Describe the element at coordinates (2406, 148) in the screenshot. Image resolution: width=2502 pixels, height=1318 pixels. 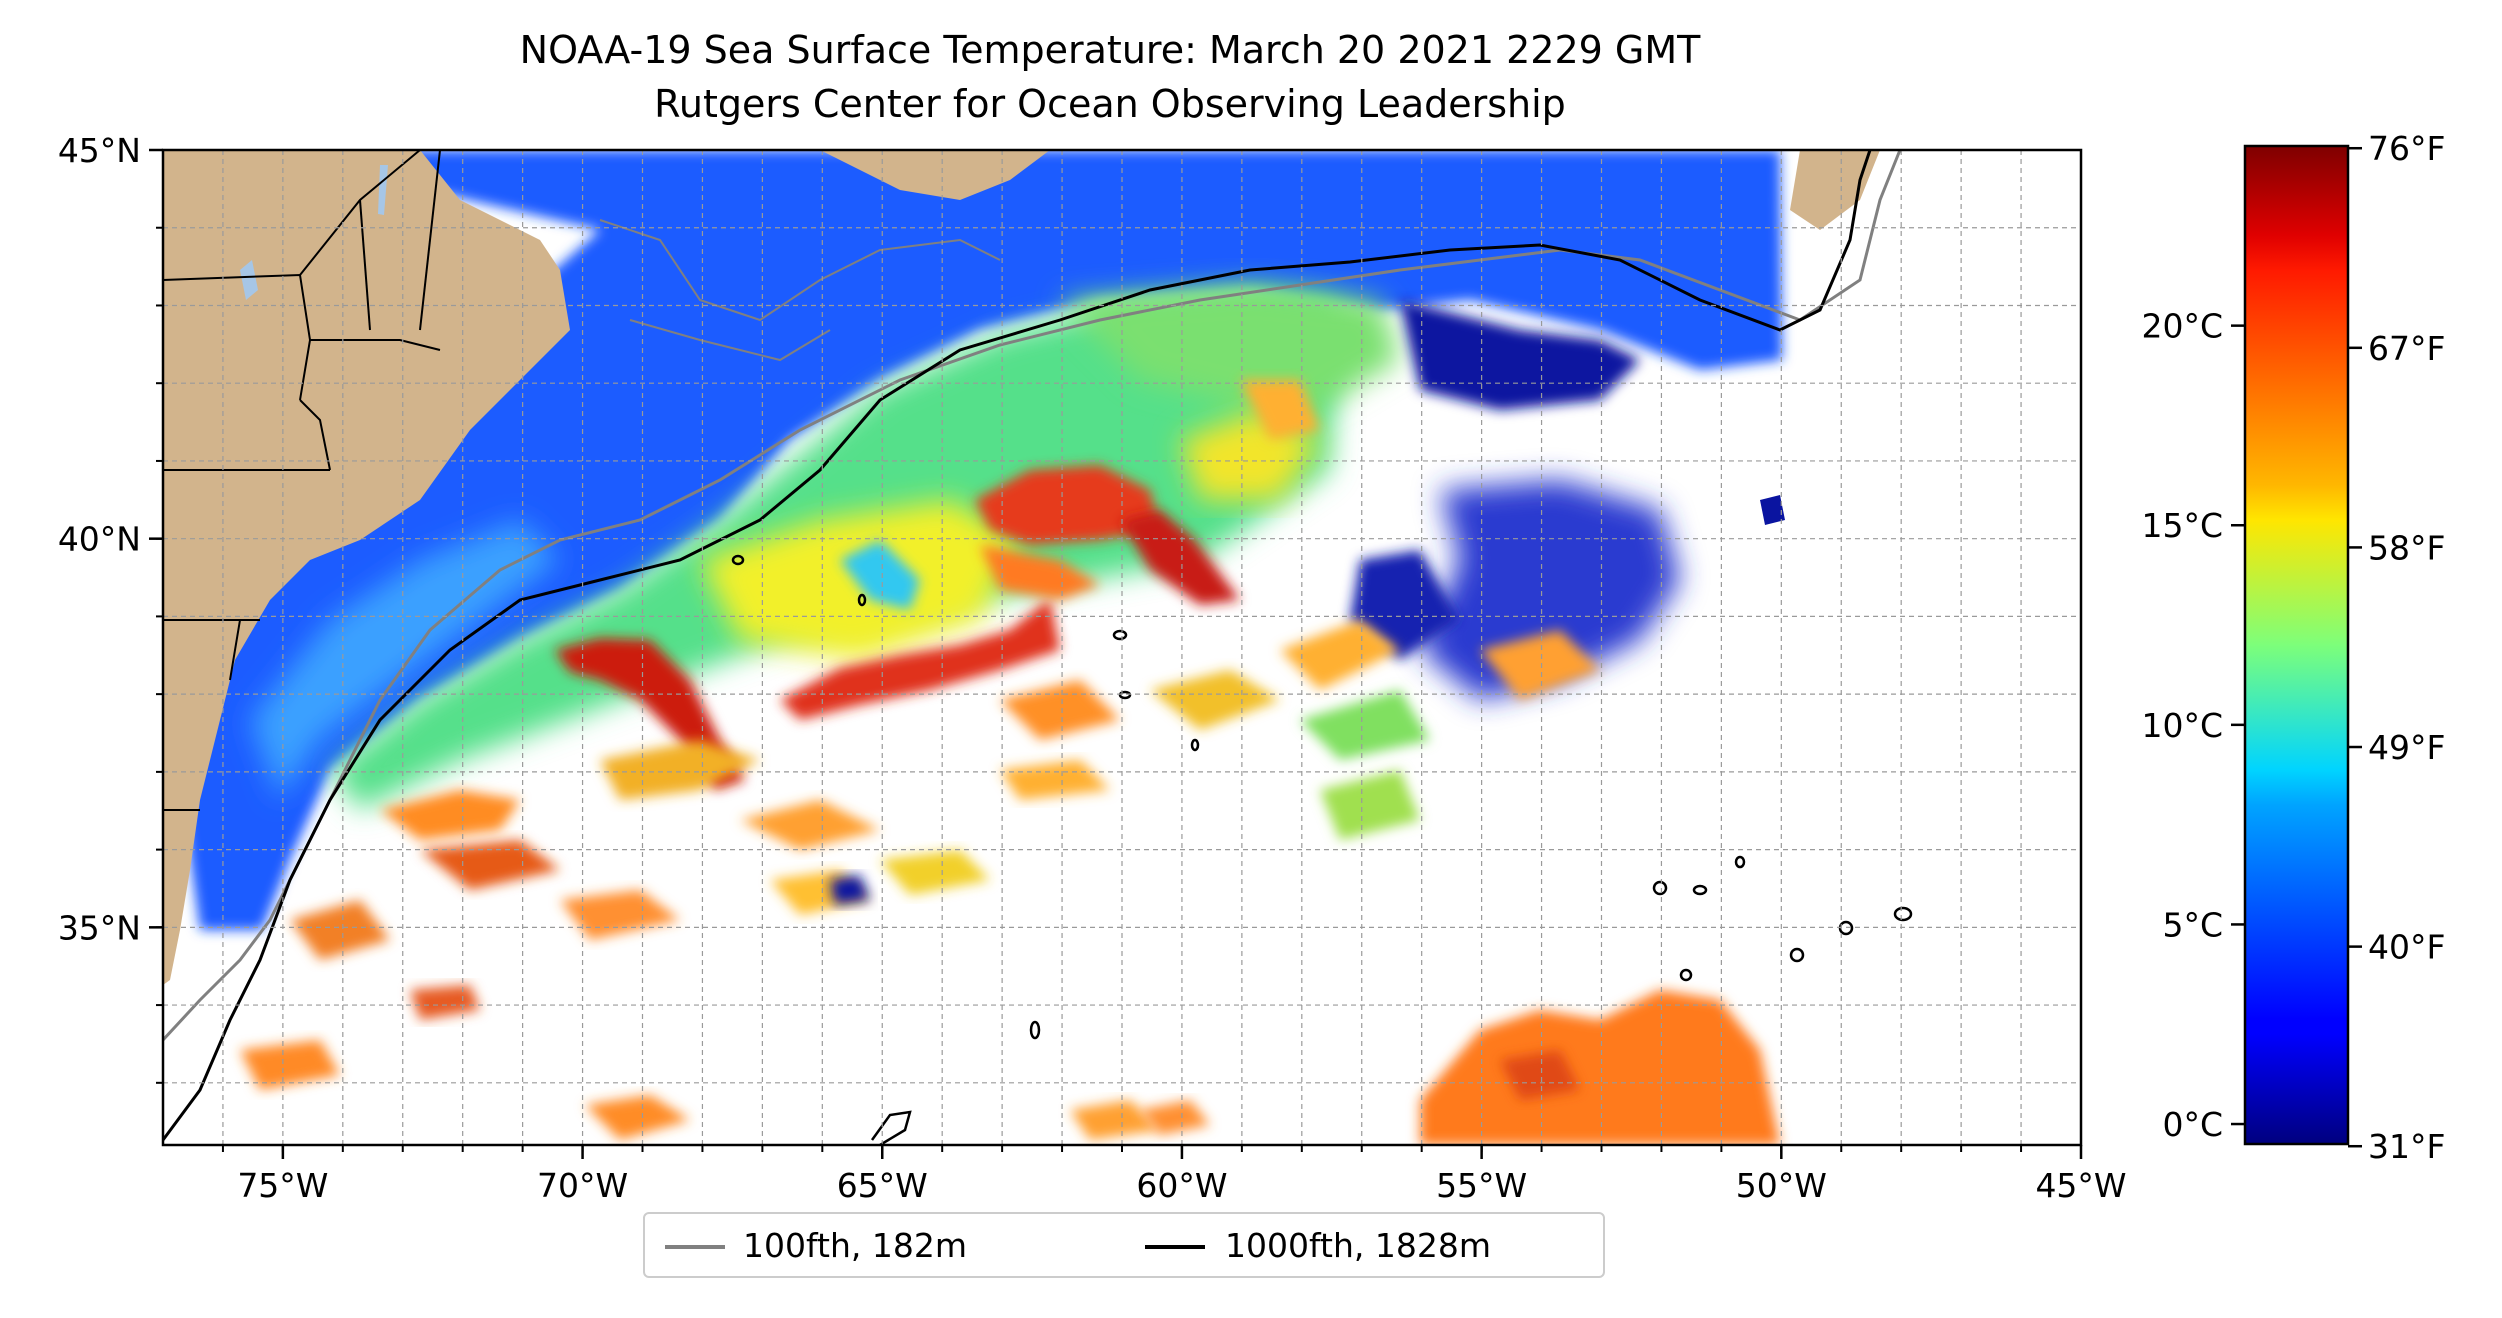
I see `fahrenheit-tick-label: 76°F` at that location.